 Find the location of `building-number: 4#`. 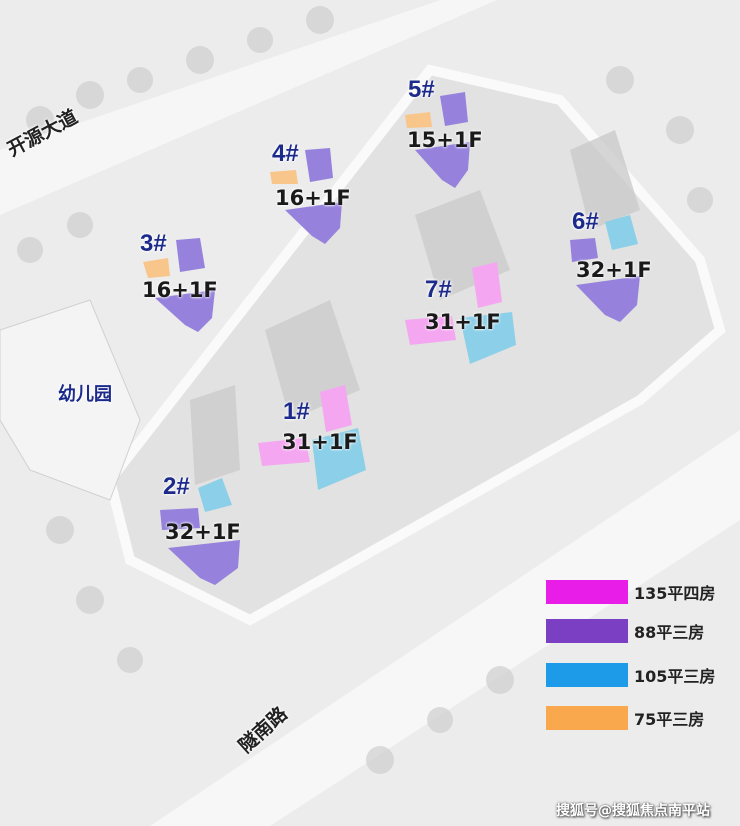

building-number: 4# is located at coordinates (285, 153).